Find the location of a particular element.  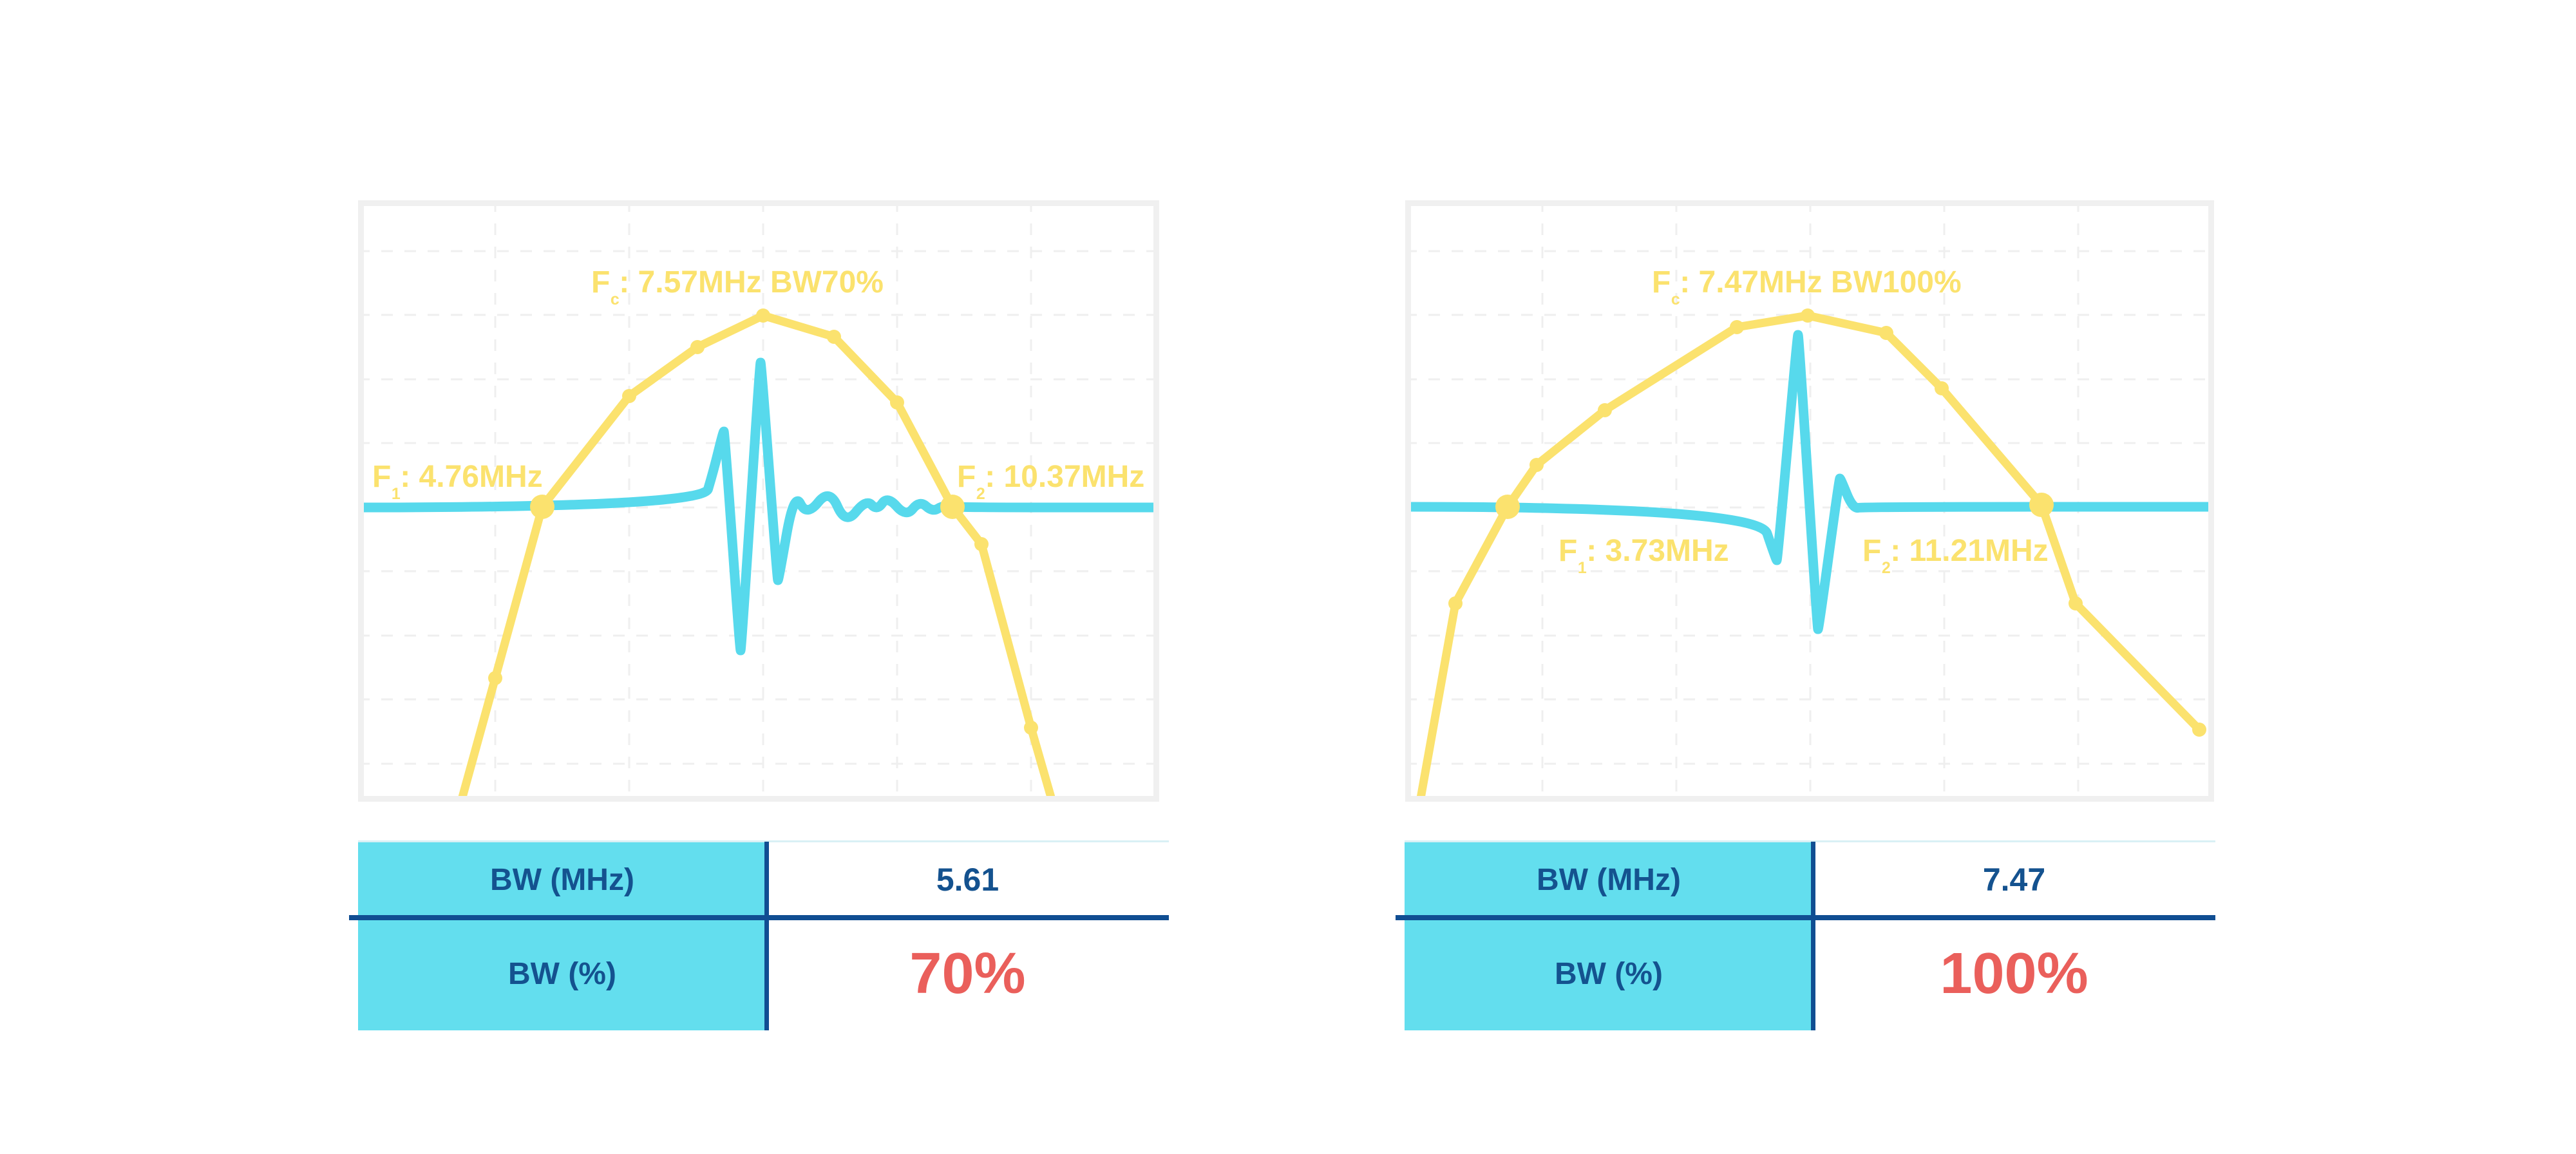

bw-percent-value-cell: 100% is located at coordinates (2014, 974).